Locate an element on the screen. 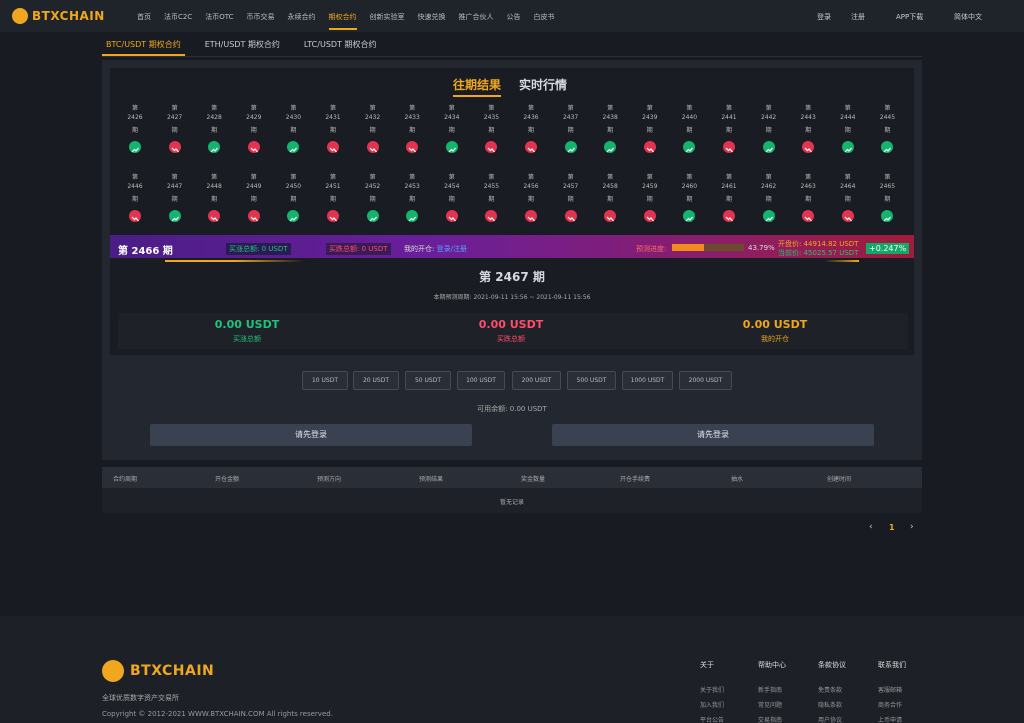 The height and width of the screenshot is (723, 1024). footer-link: 加入我们 is located at coordinates (712, 705).